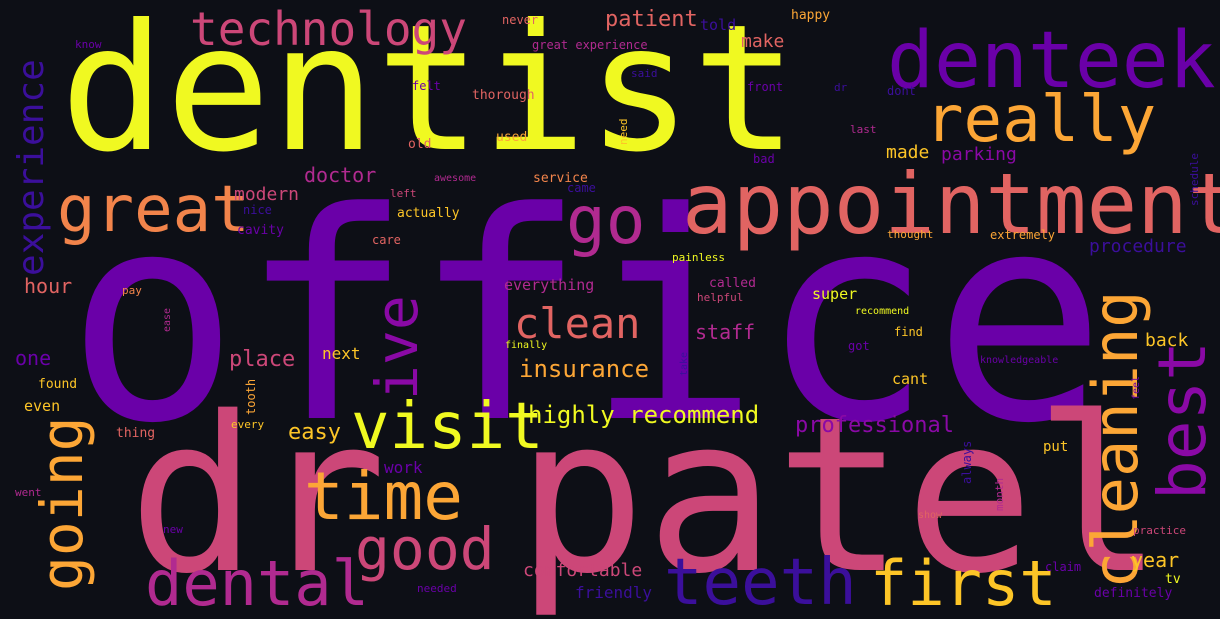 This screenshot has height=619, width=1220. What do you see at coordinates (841, 87) in the screenshot?
I see `word-dr: dr` at bounding box center [841, 87].